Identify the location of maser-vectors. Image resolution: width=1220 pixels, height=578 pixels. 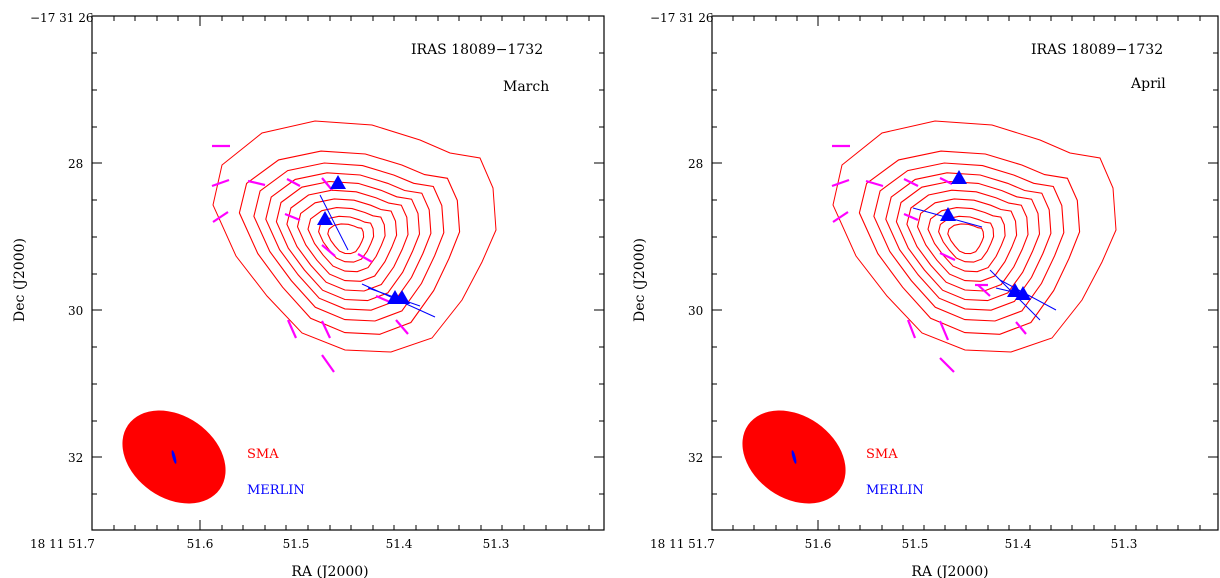
(984, 264).